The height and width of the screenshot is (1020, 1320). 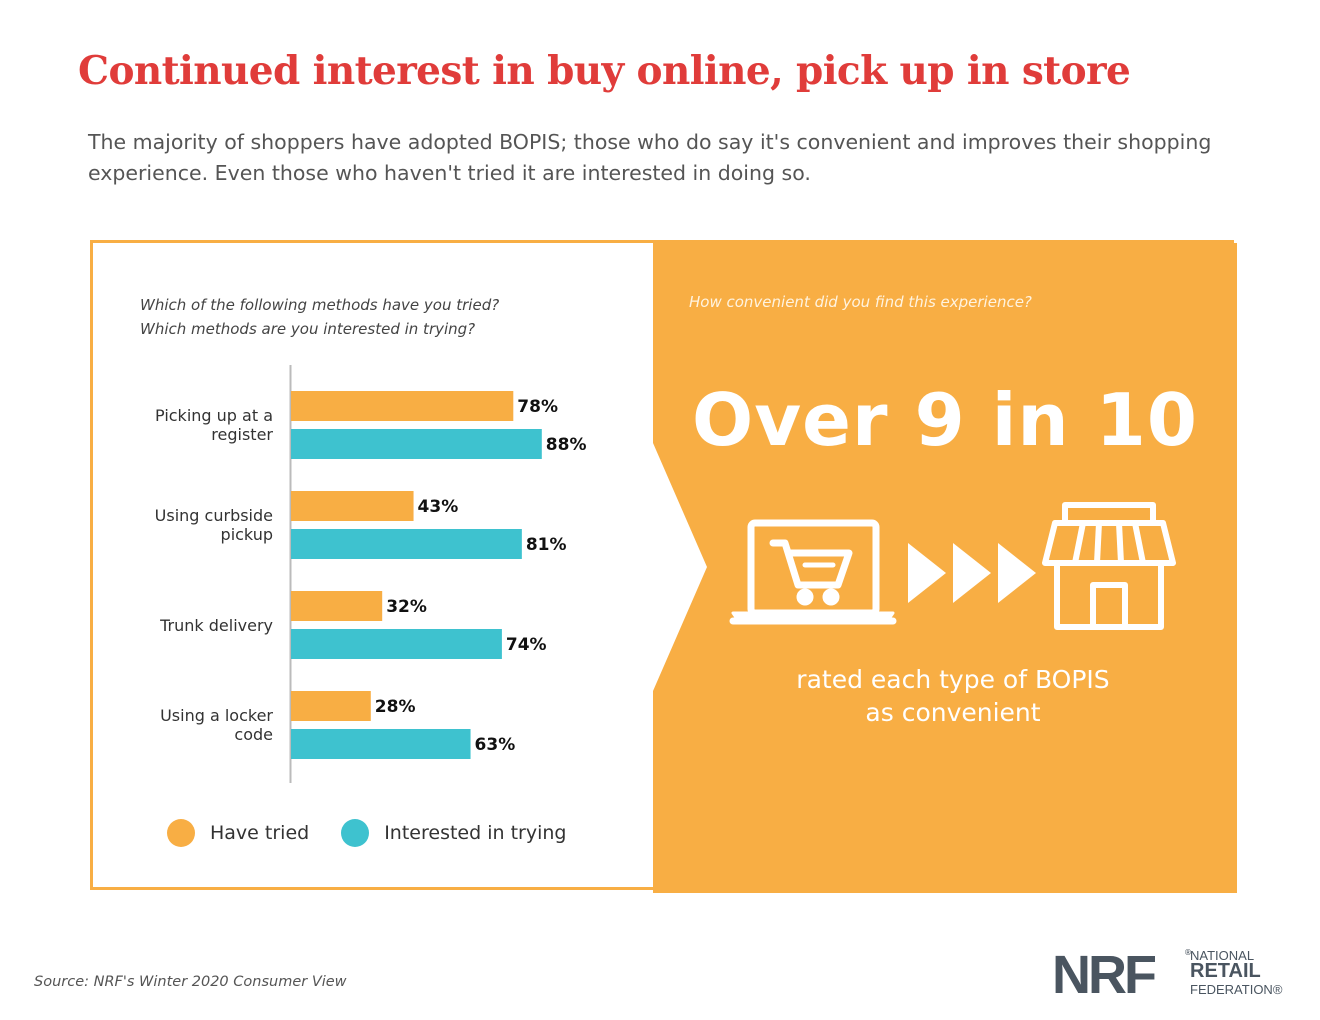 I want to click on data-label-tried-2: 32%, so click(x=406, y=607).